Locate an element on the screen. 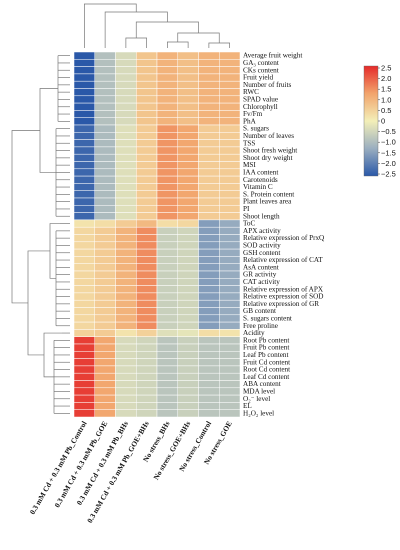 This screenshot has width=400, height=550. column-dendrogram-link is located at coordinates (110, 25).